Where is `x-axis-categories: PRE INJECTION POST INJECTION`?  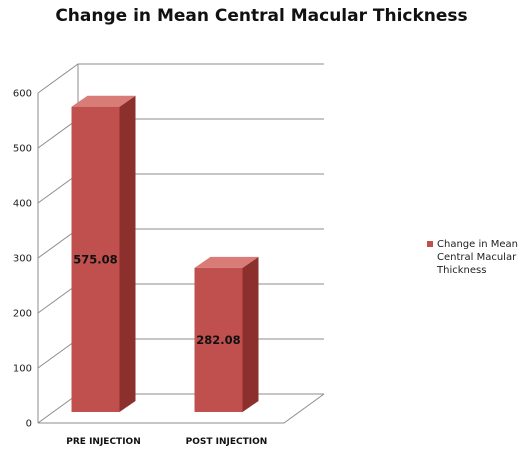
x-axis-categories: PRE INJECTION POST INJECTION is located at coordinates (166, 442).